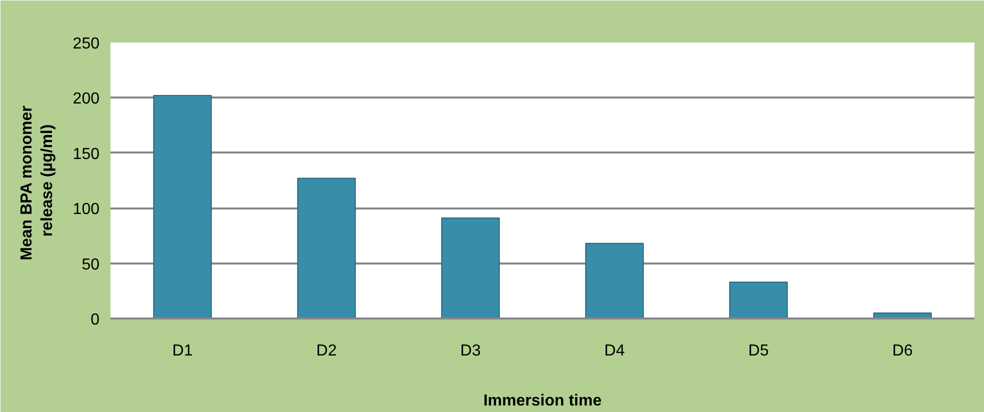 The width and height of the screenshot is (984, 412). What do you see at coordinates (470, 351) in the screenshot?
I see `x-tick-label: D3` at bounding box center [470, 351].